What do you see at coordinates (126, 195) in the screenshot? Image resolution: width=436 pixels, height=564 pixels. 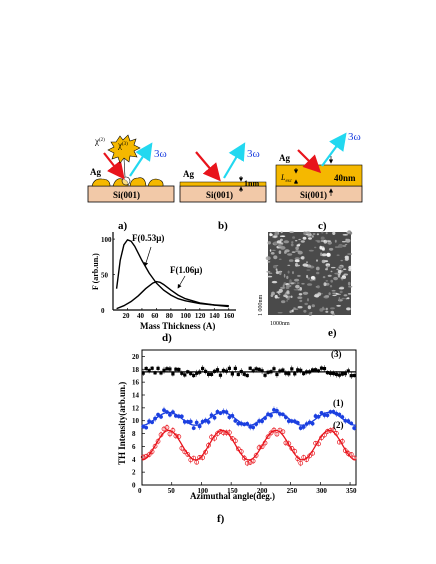 I see `substrate-label-a: Si(001)` at bounding box center [126, 195].